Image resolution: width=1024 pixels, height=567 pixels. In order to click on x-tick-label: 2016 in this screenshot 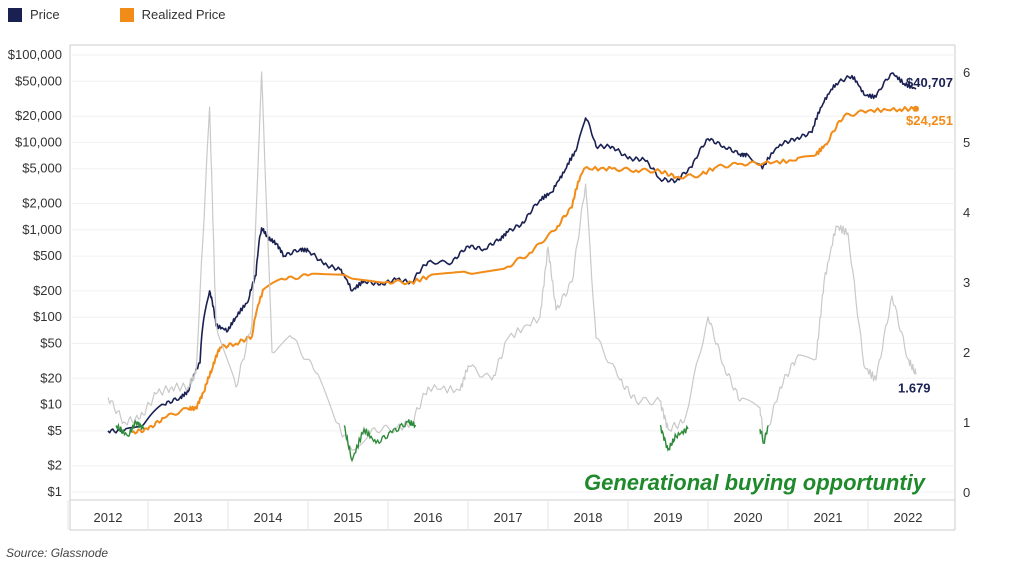, I will do `click(428, 517)`.